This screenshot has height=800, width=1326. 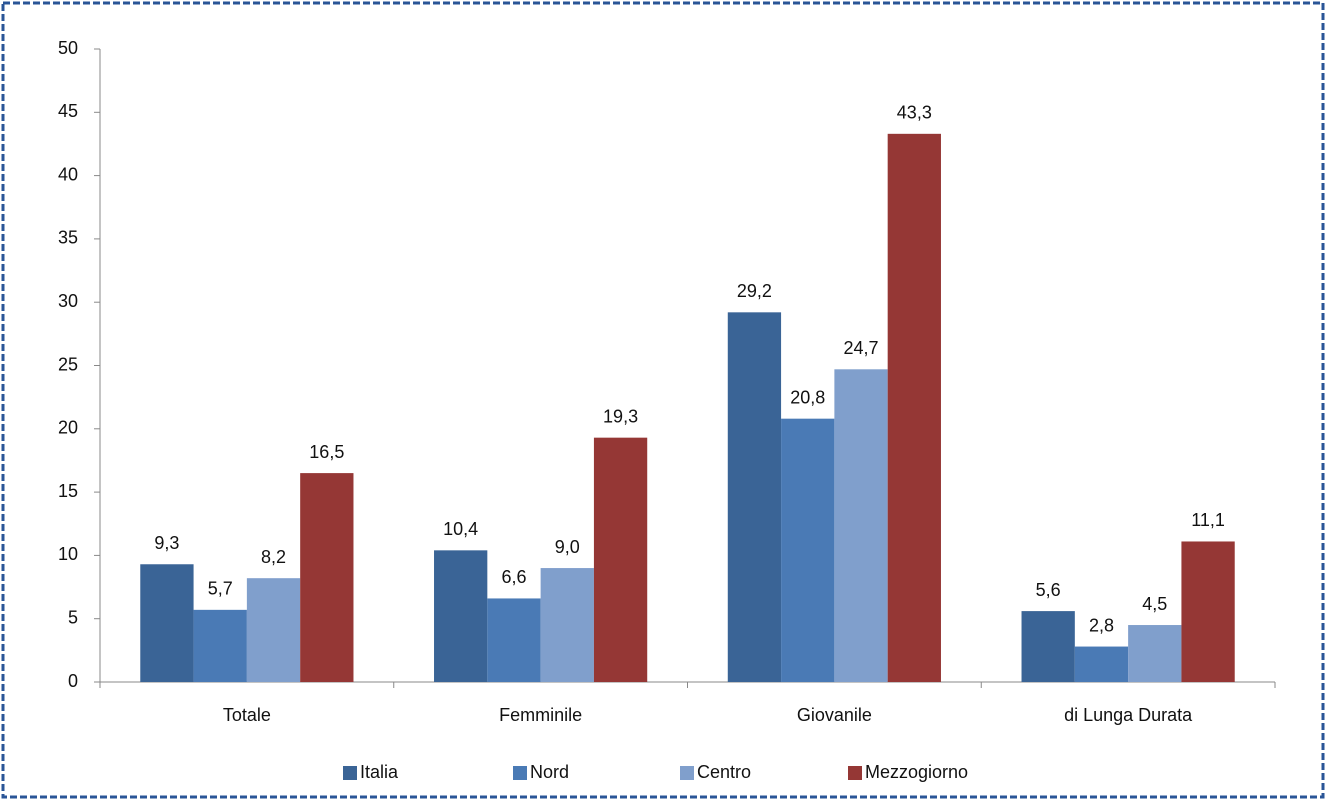 I want to click on legend-label: Centro, so click(x=724, y=772).